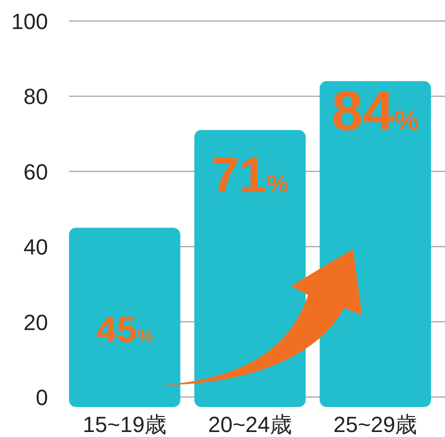 This screenshot has width=445, height=437. Describe the element at coordinates (376, 110) in the screenshot. I see `data-label: 84%` at that location.